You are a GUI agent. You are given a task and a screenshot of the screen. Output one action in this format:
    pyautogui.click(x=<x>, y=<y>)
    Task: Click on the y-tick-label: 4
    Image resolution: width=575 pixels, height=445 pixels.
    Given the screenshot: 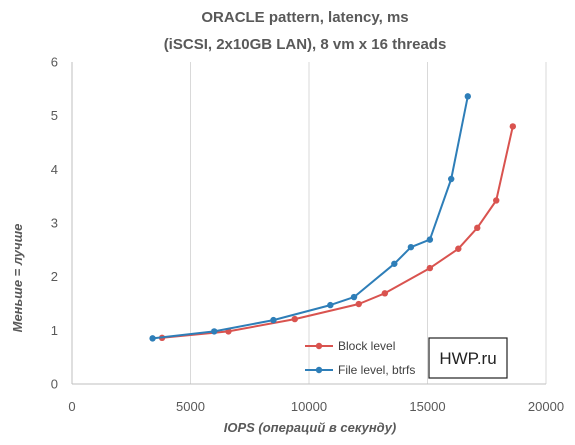 What is the action you would take?
    pyautogui.click(x=54, y=169)
    